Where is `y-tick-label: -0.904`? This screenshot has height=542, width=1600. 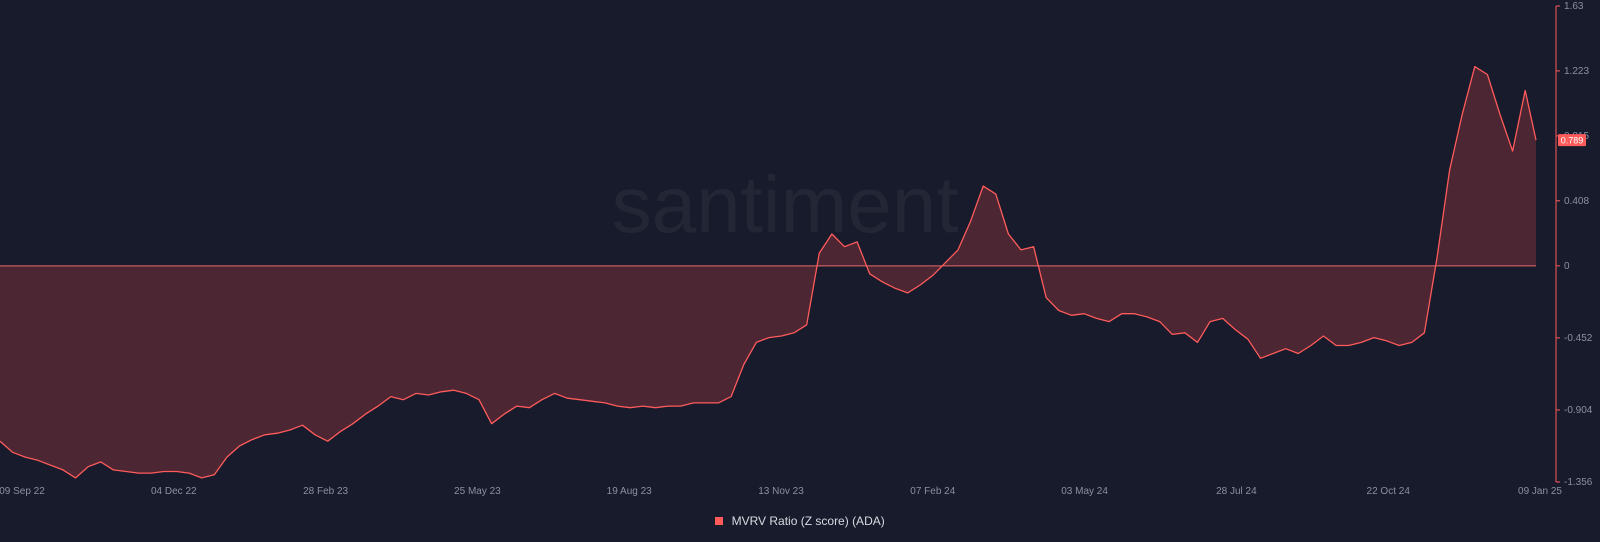
y-tick-label: -0.904 is located at coordinates (1578, 410).